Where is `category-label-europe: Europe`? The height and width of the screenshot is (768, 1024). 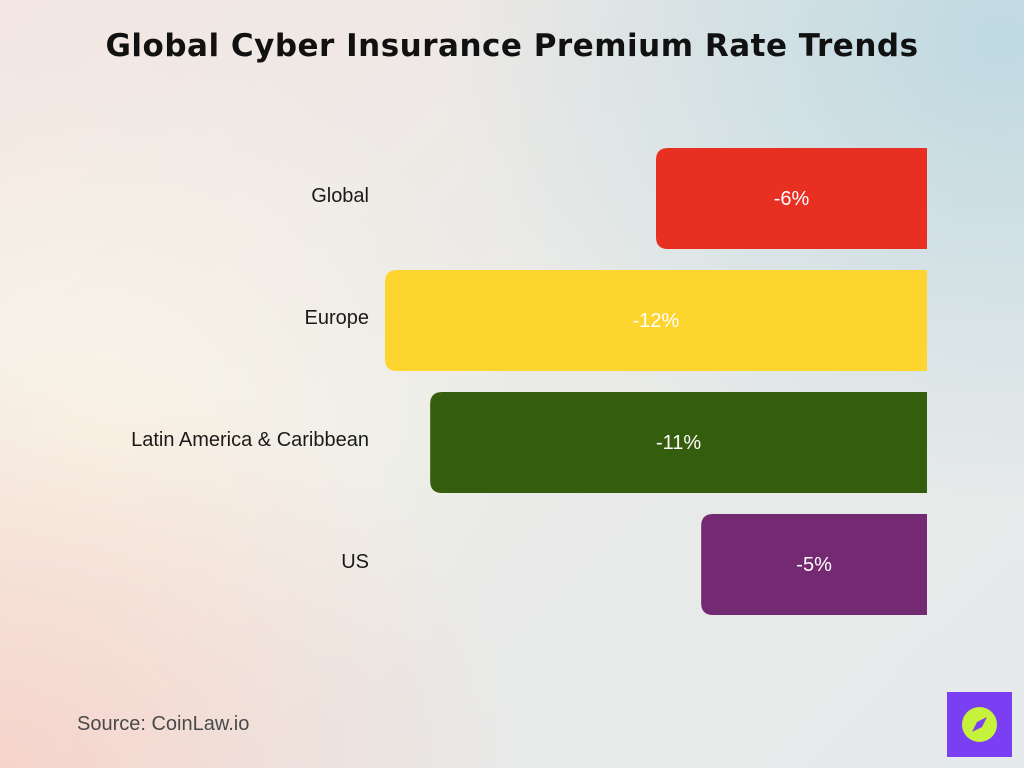 category-label-europe: Europe is located at coordinates (337, 318).